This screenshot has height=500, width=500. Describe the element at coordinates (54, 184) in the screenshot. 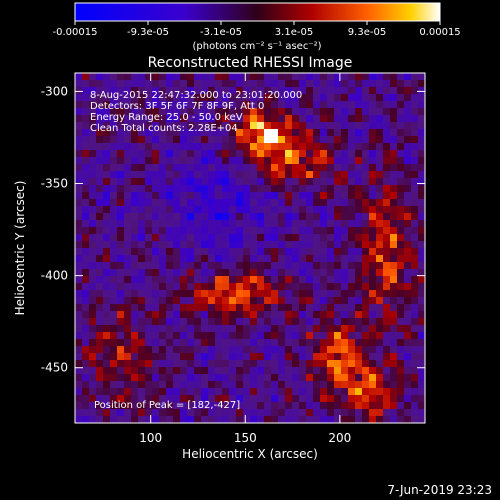

I see `y-tick-label: -350` at that location.